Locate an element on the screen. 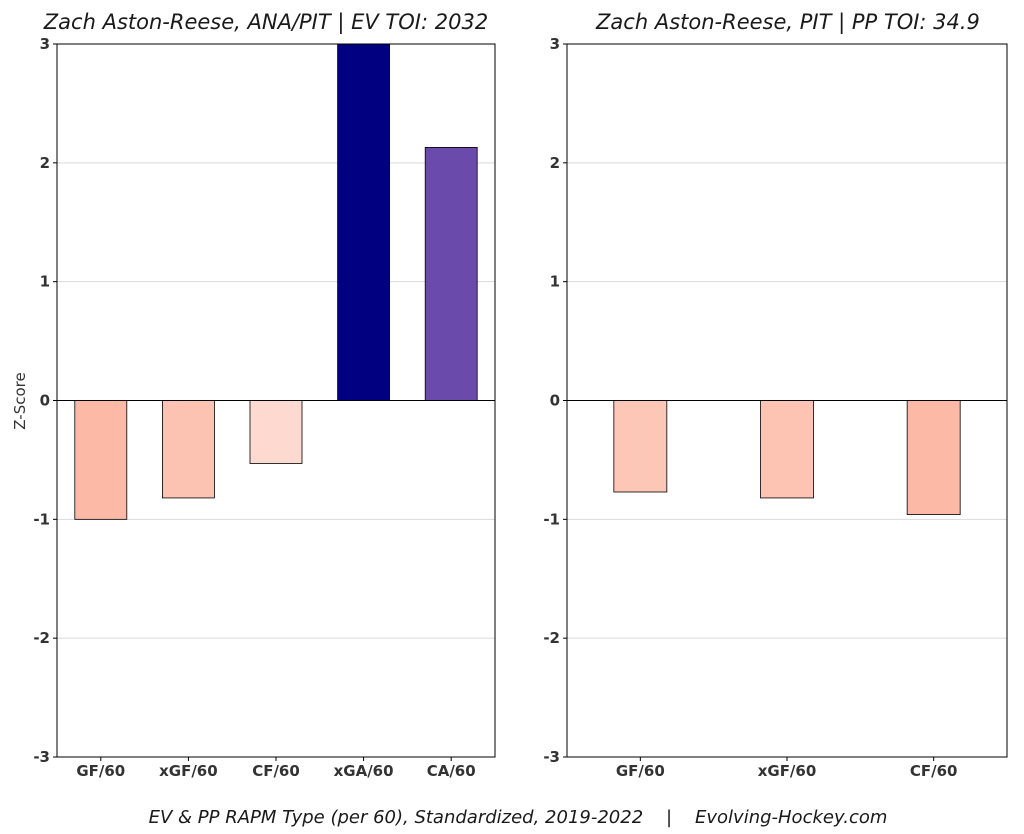 The width and height of the screenshot is (1024, 834). ev-chart-title: Zach Aston-Reese, ANA/PIT | EV TOI: 2032 is located at coordinates (265, 22).